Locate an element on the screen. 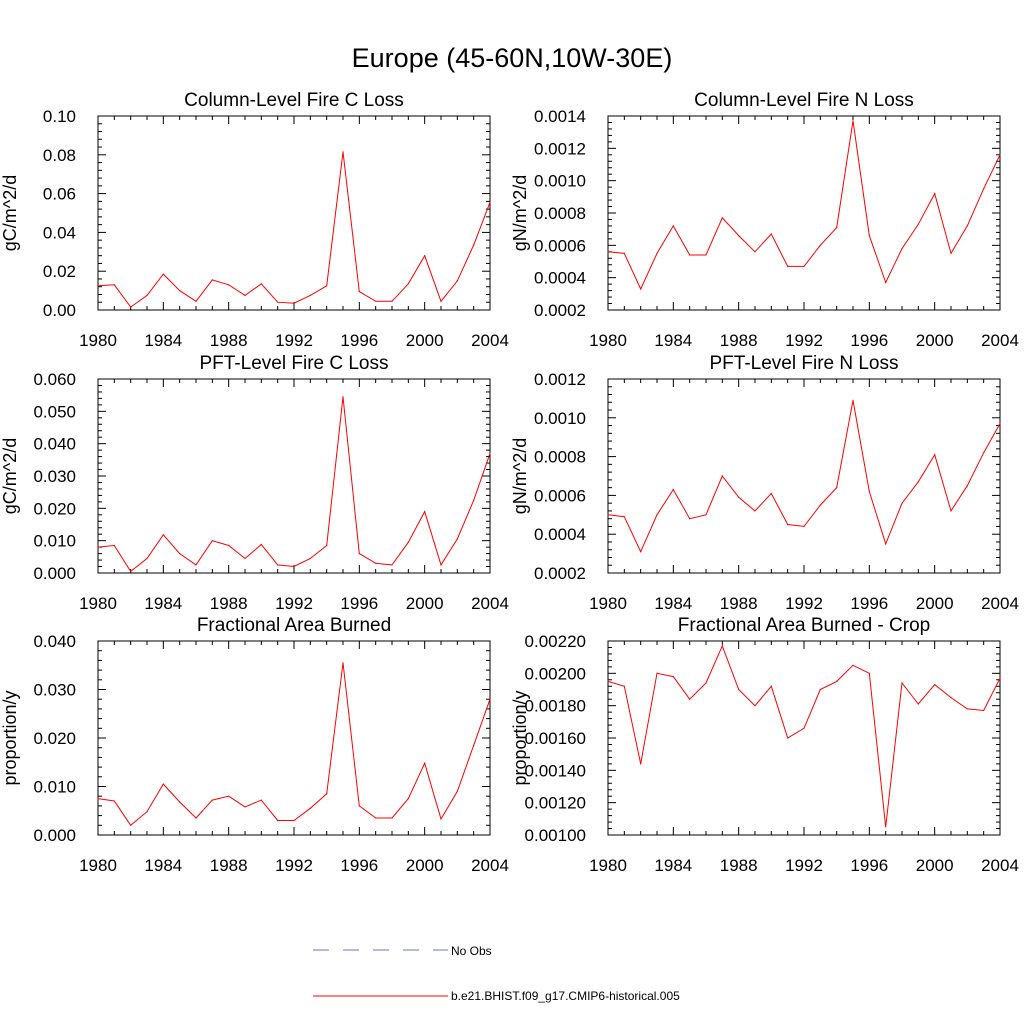 This screenshot has height=1024, width=1024. y-tick-label: 0.02 is located at coordinates (59, 271).